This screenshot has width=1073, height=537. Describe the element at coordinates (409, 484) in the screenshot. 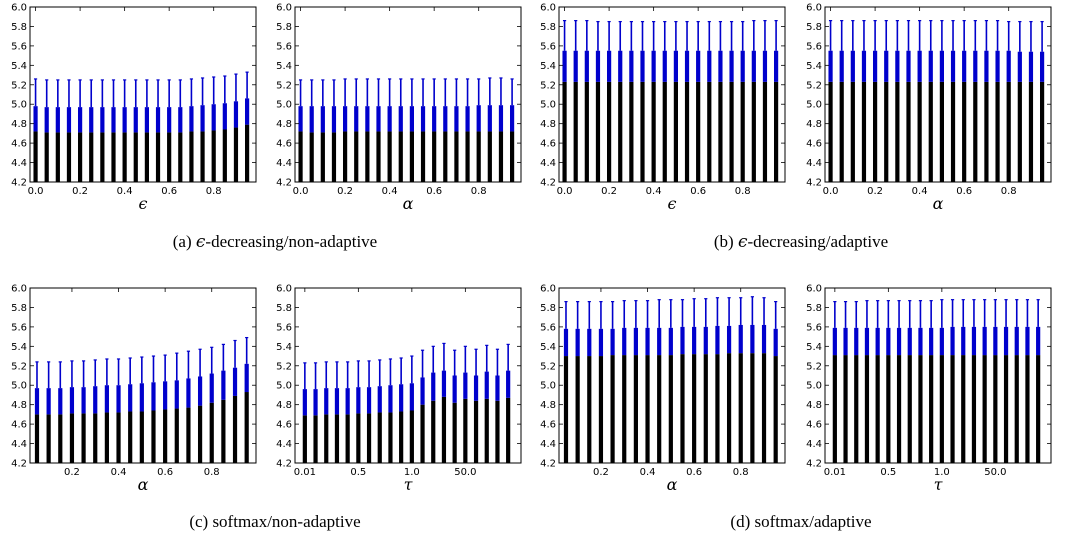

I see `x-axis-label: τ` at that location.